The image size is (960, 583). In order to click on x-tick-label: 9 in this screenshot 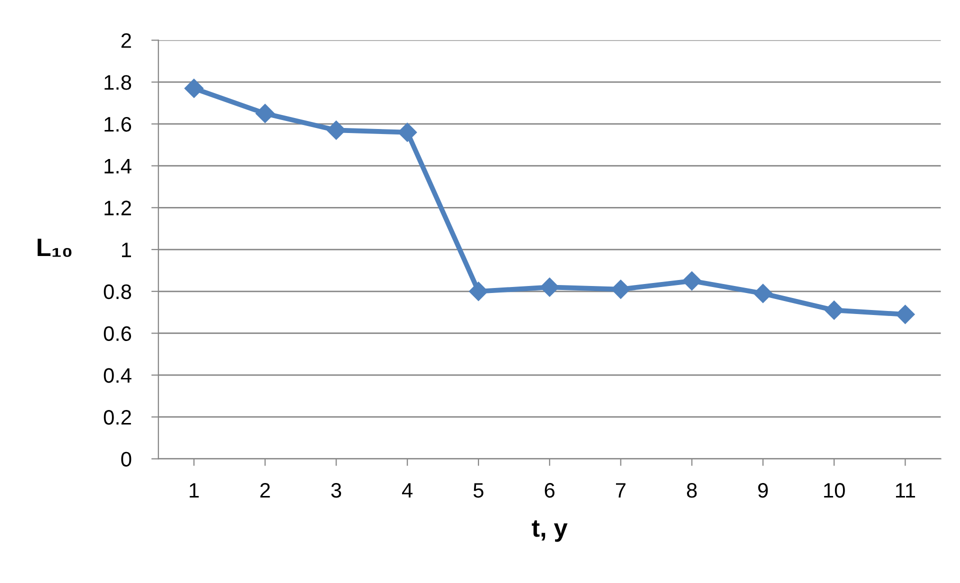, I will do `click(763, 490)`.